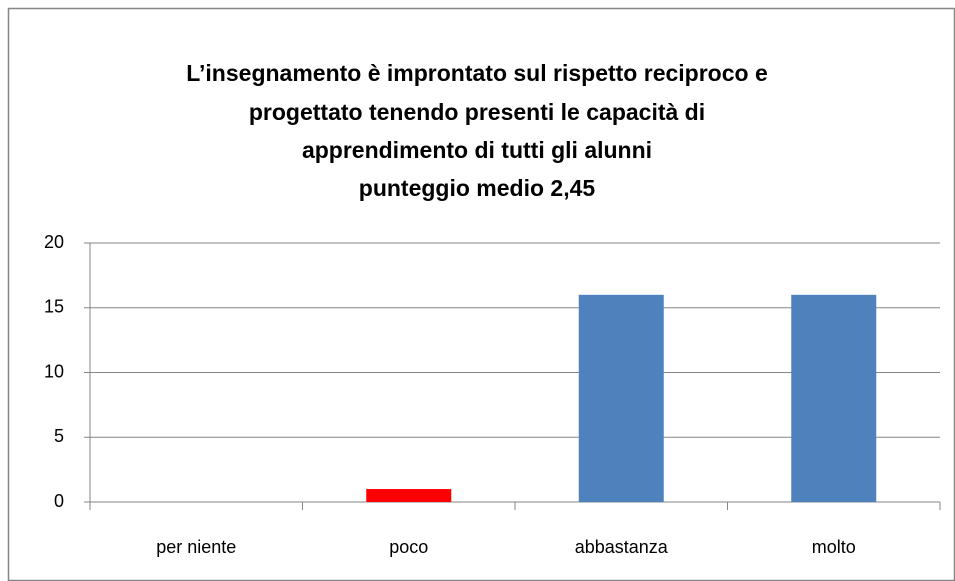 The width and height of the screenshot is (955, 581). What do you see at coordinates (477, 150) in the screenshot?
I see `chart-title: apprendimento di tutti gli alunni` at bounding box center [477, 150].